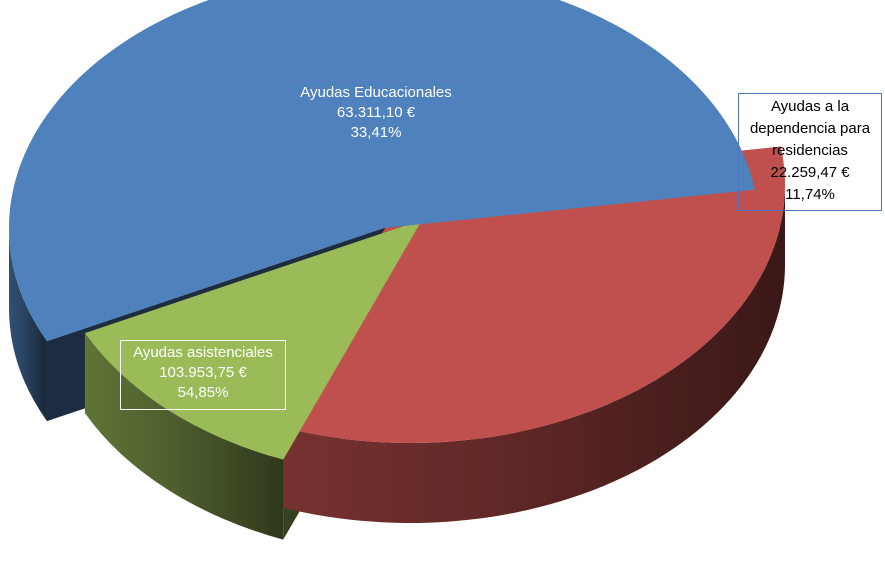 The width and height of the screenshot is (885, 562). I want to click on slice-label-ayudas-educacionales: Ayudas Educacionales 63.311,10 € 33,41%, so click(376, 117).